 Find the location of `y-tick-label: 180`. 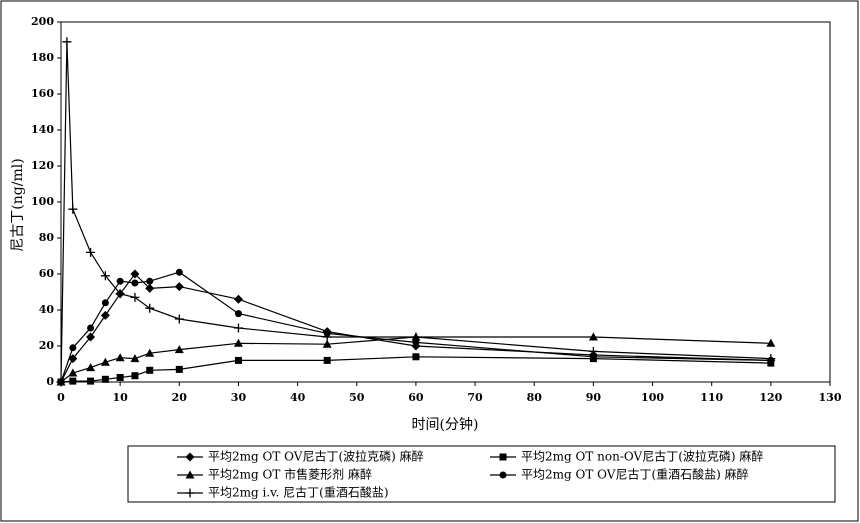

y-tick-label: 180 is located at coordinates (42, 57).